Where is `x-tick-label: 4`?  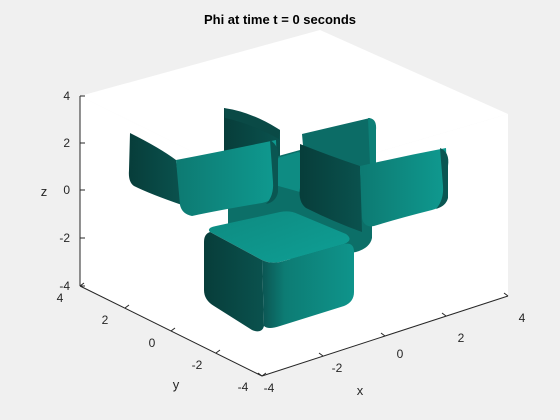
x-tick-label: 4 is located at coordinates (522, 318).